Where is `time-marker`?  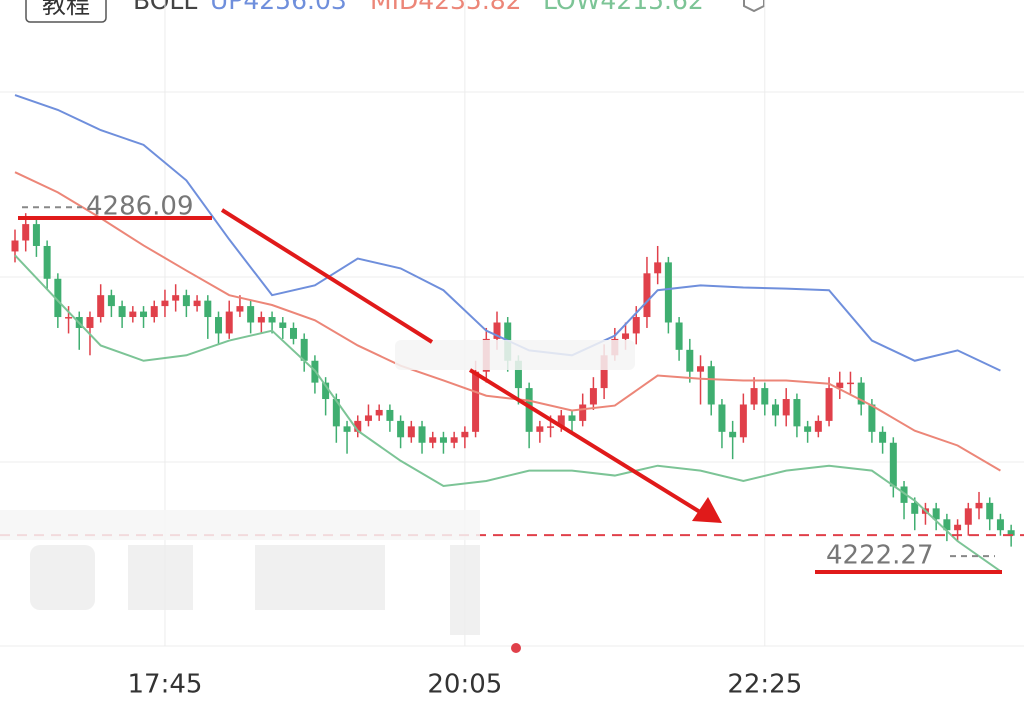 time-marker is located at coordinates (516, 648).